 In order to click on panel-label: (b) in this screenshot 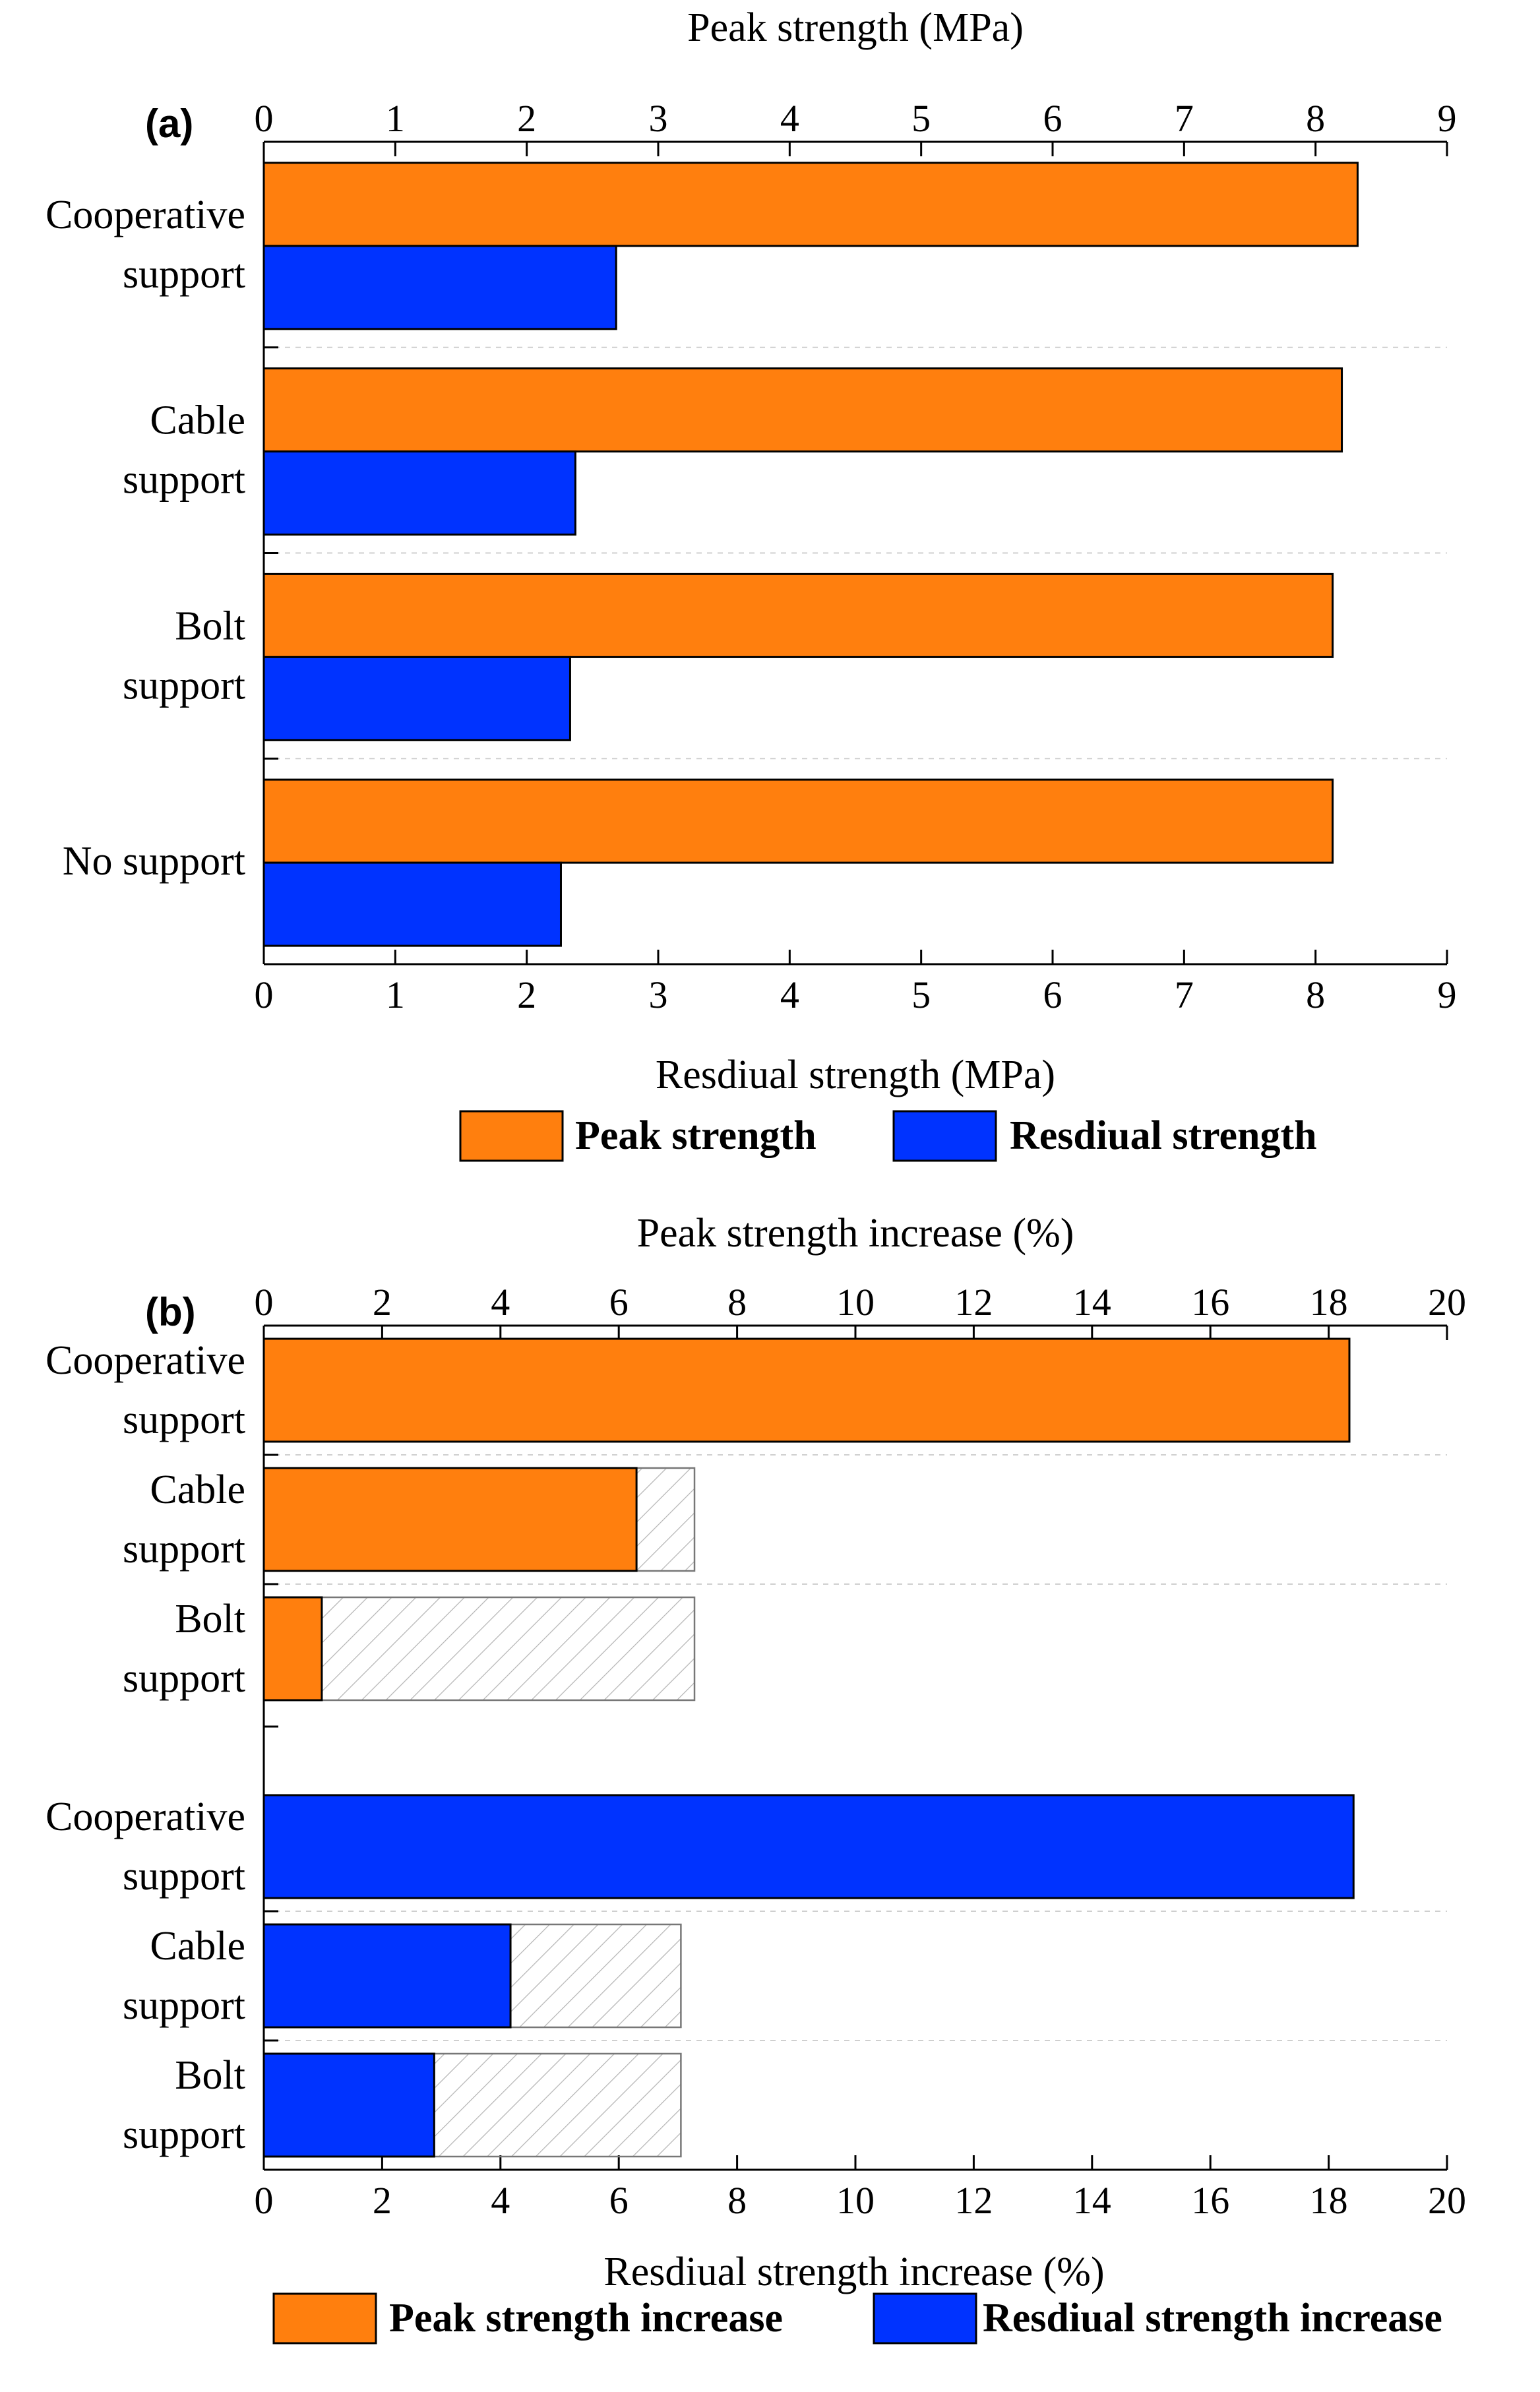, I will do `click(170, 1312)`.